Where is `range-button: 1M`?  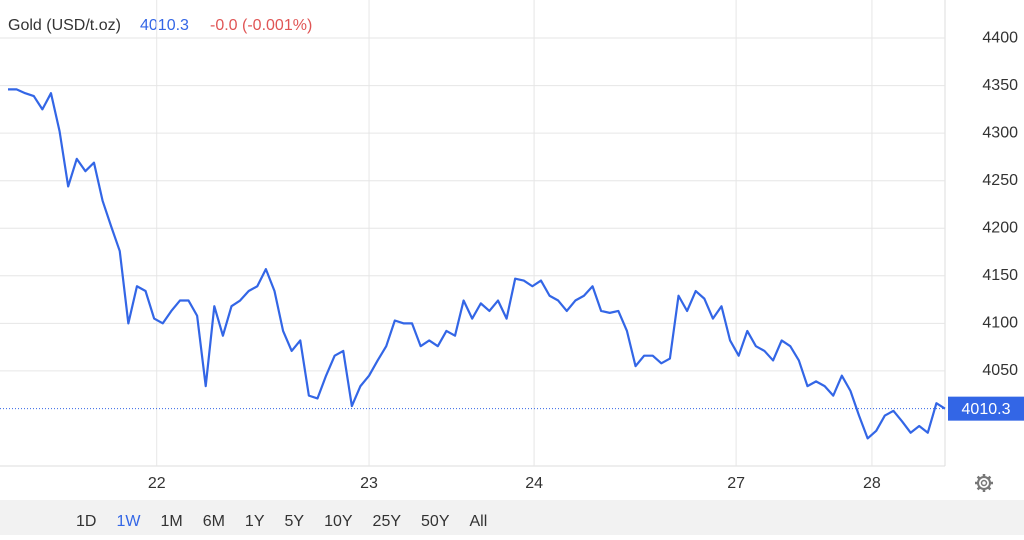 range-button: 1M is located at coordinates (171, 521).